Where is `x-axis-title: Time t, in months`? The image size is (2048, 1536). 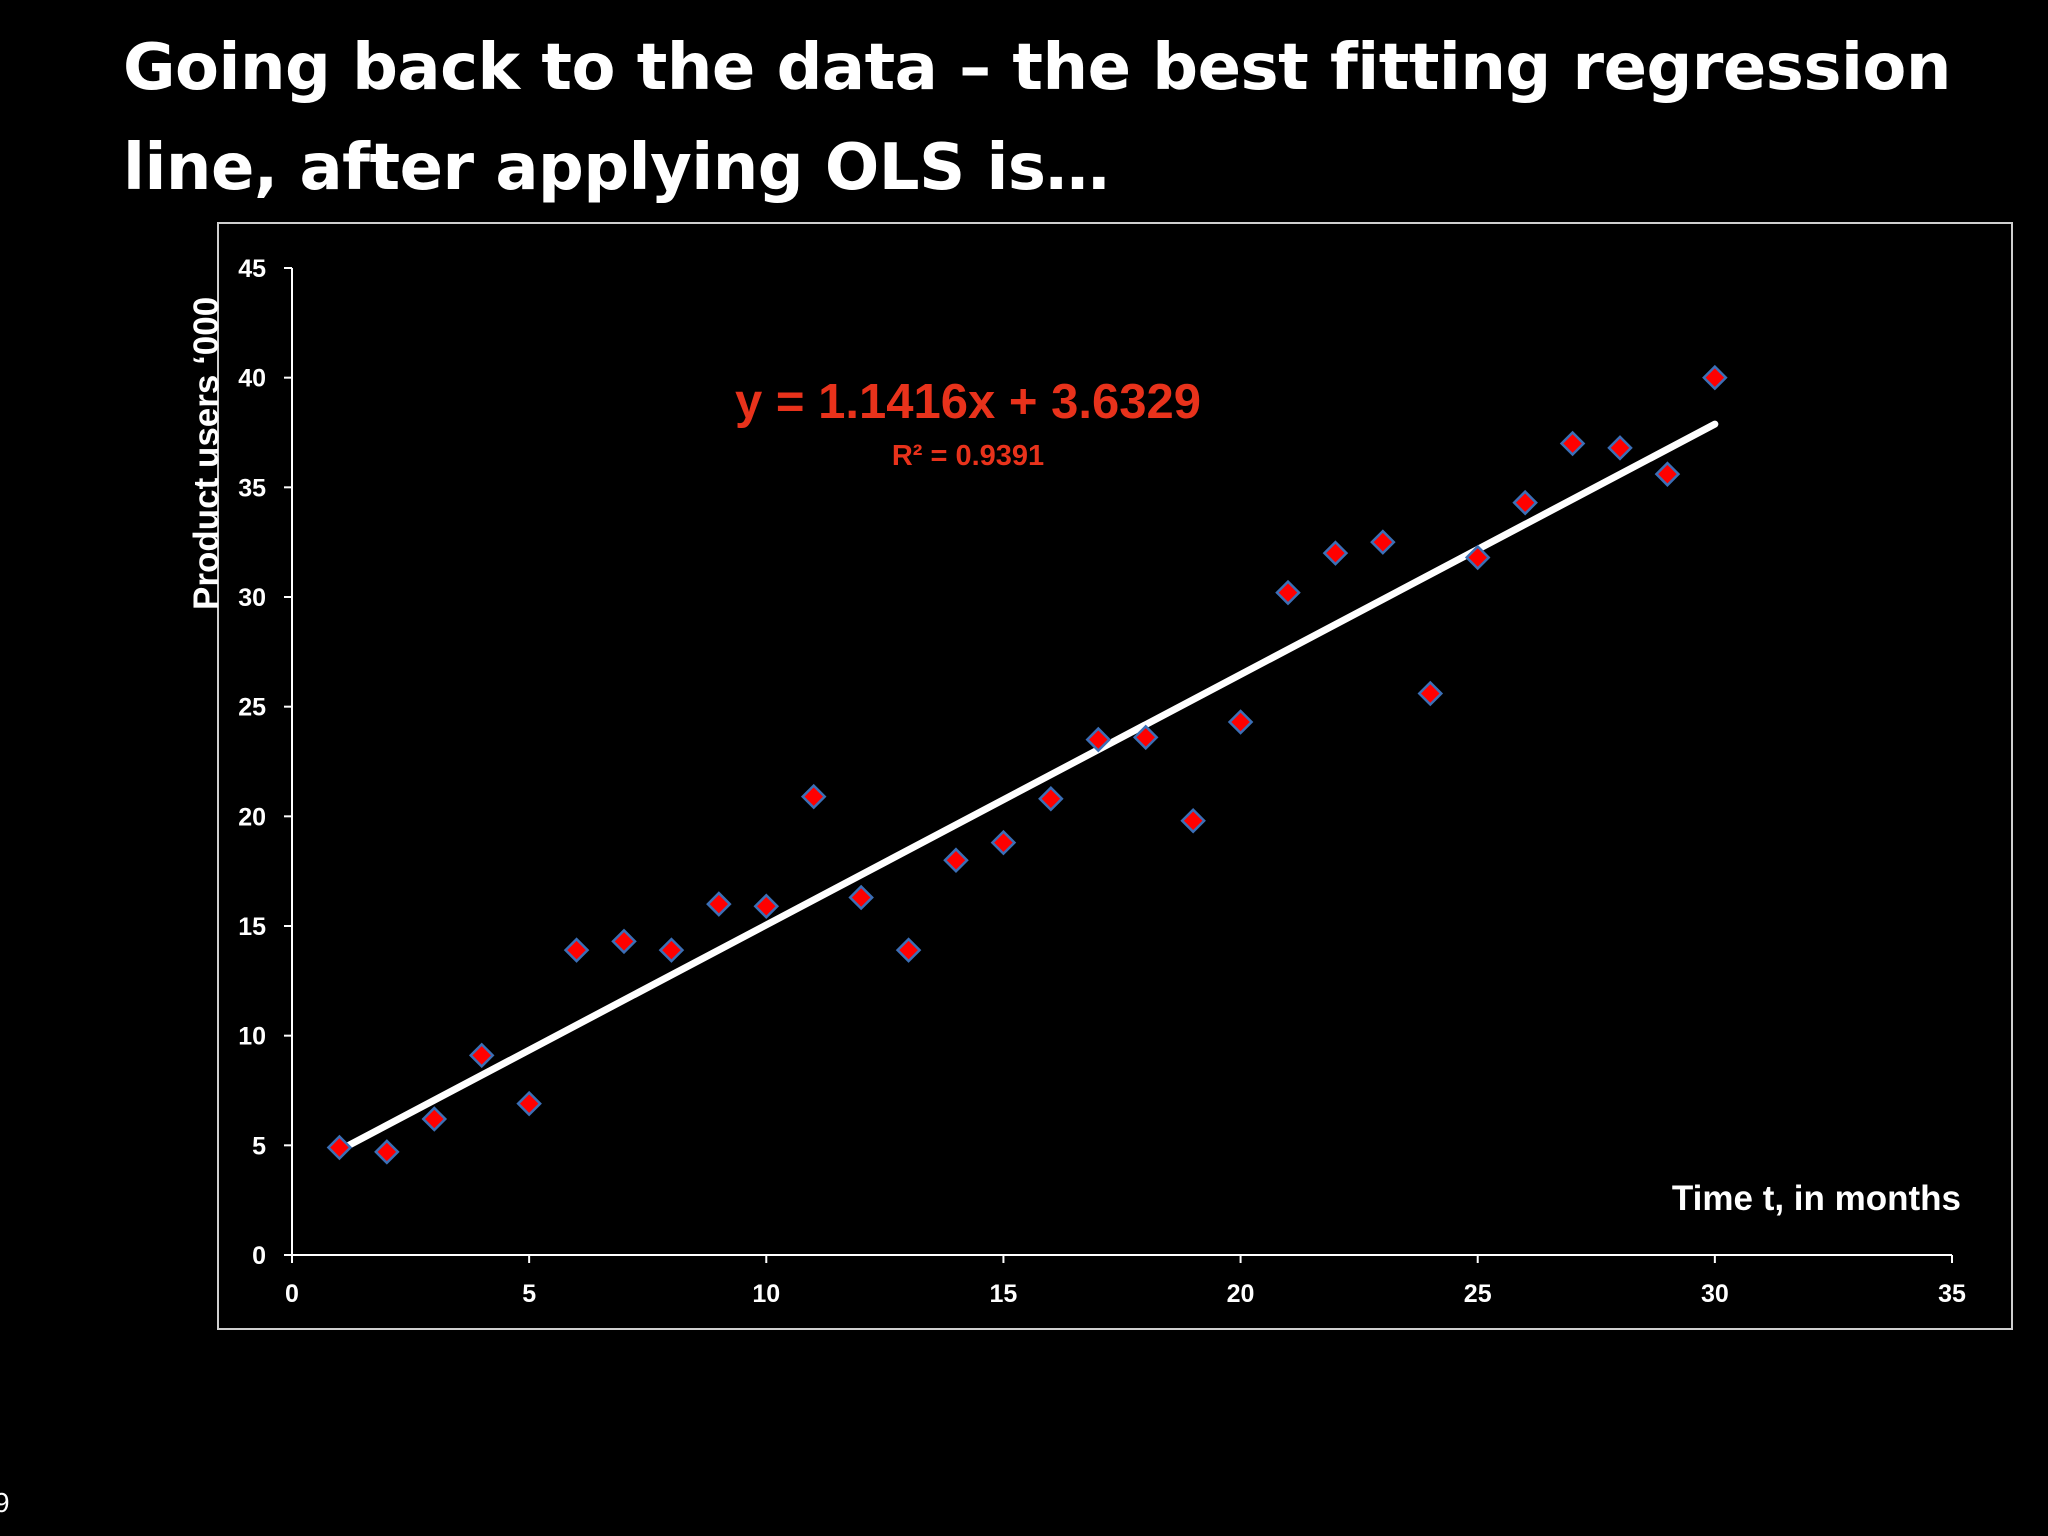
x-axis-title: Time t, in months is located at coordinates (1816, 1198).